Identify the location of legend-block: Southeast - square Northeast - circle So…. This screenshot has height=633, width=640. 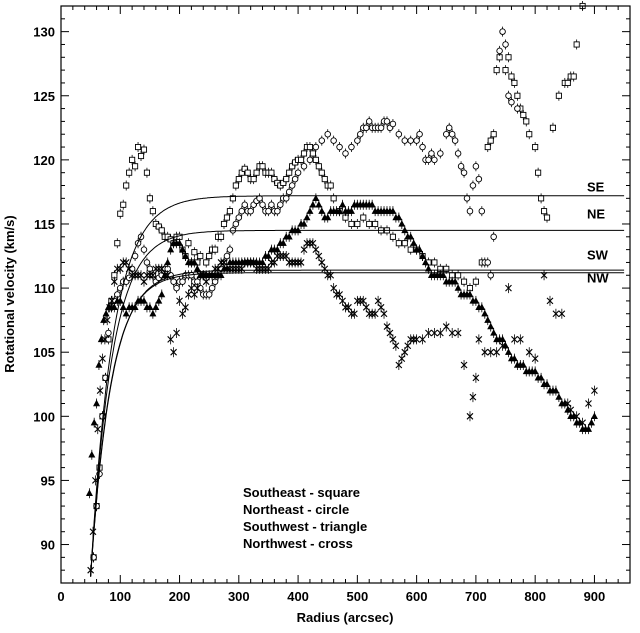
(305, 518).